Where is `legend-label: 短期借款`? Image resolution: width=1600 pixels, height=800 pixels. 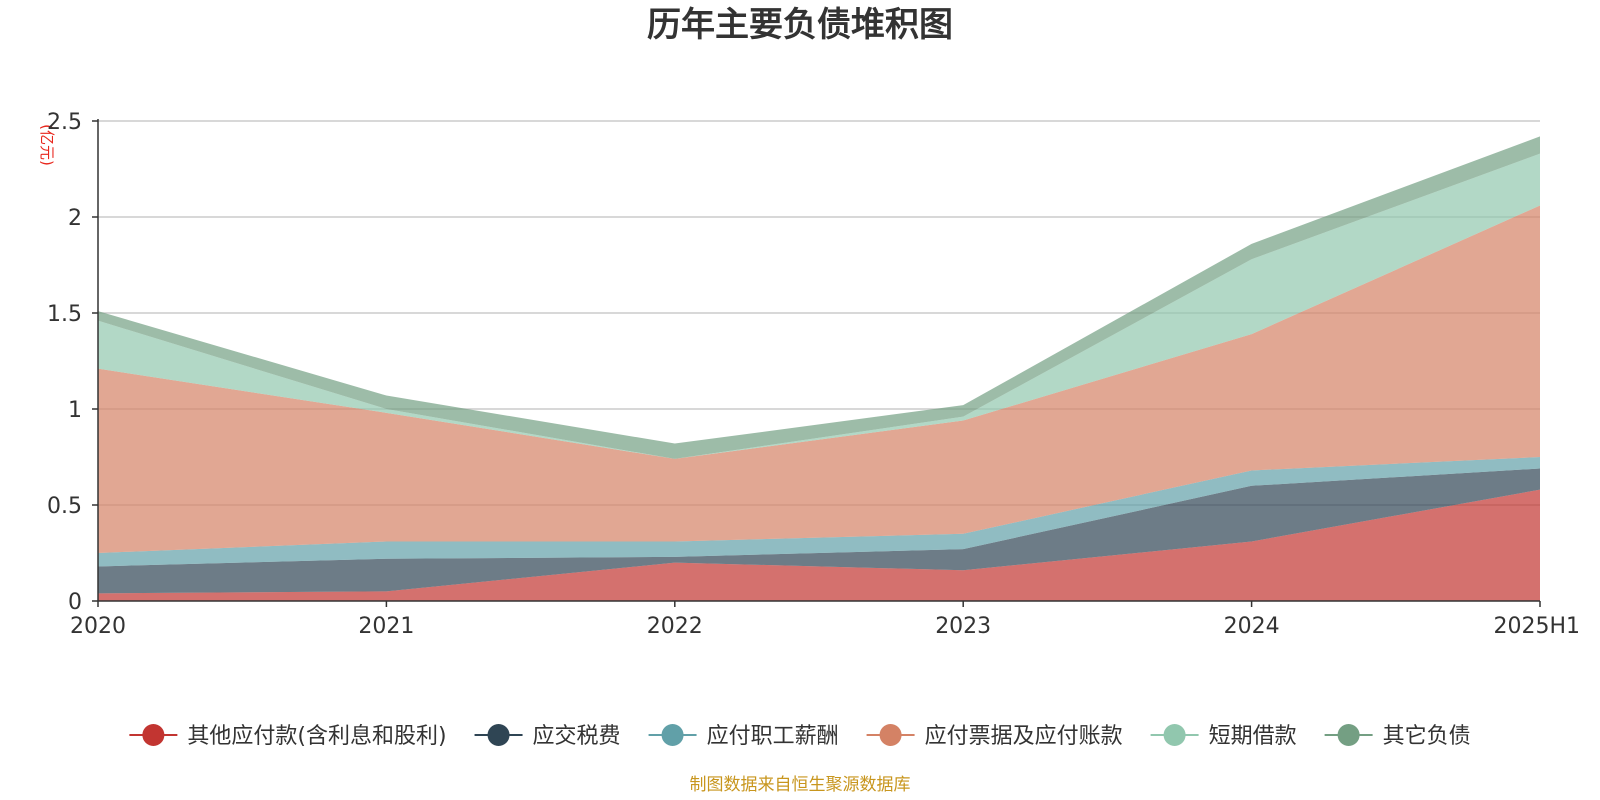 legend-label: 短期借款 is located at coordinates (1253, 736).